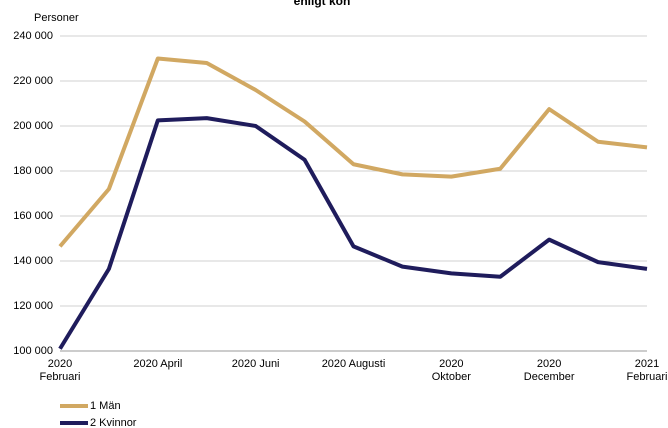 This screenshot has height=428, width=668. Describe the element at coordinates (33, 36) in the screenshot. I see `y-tick-label: 240 000` at that location.